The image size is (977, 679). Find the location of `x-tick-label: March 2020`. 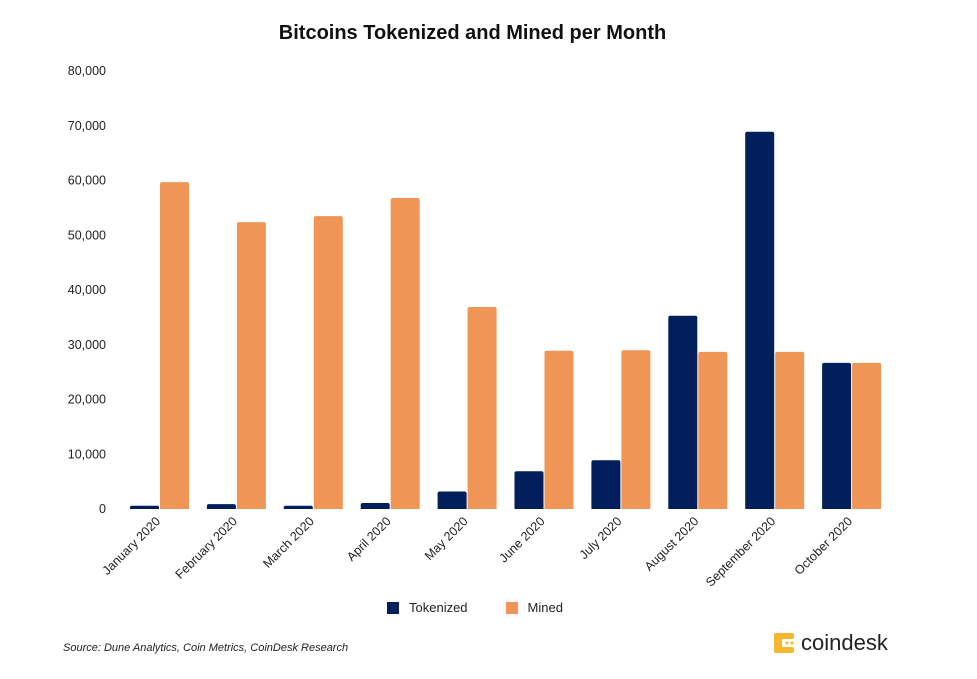

x-tick-label: March 2020 is located at coordinates (288, 542).